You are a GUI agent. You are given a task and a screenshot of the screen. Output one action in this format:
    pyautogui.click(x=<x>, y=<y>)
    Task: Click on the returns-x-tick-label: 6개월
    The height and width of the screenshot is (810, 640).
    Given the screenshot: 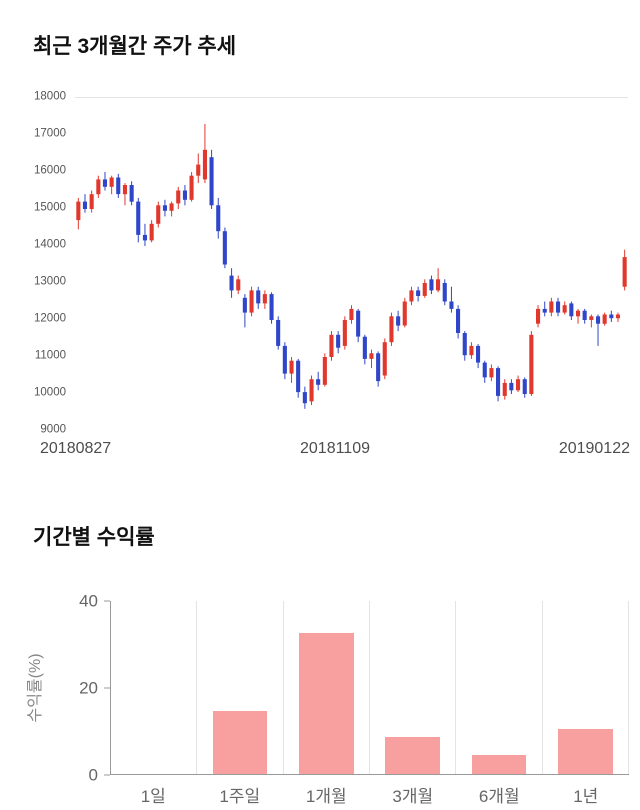 What is the action you would take?
    pyautogui.click(x=499, y=796)
    